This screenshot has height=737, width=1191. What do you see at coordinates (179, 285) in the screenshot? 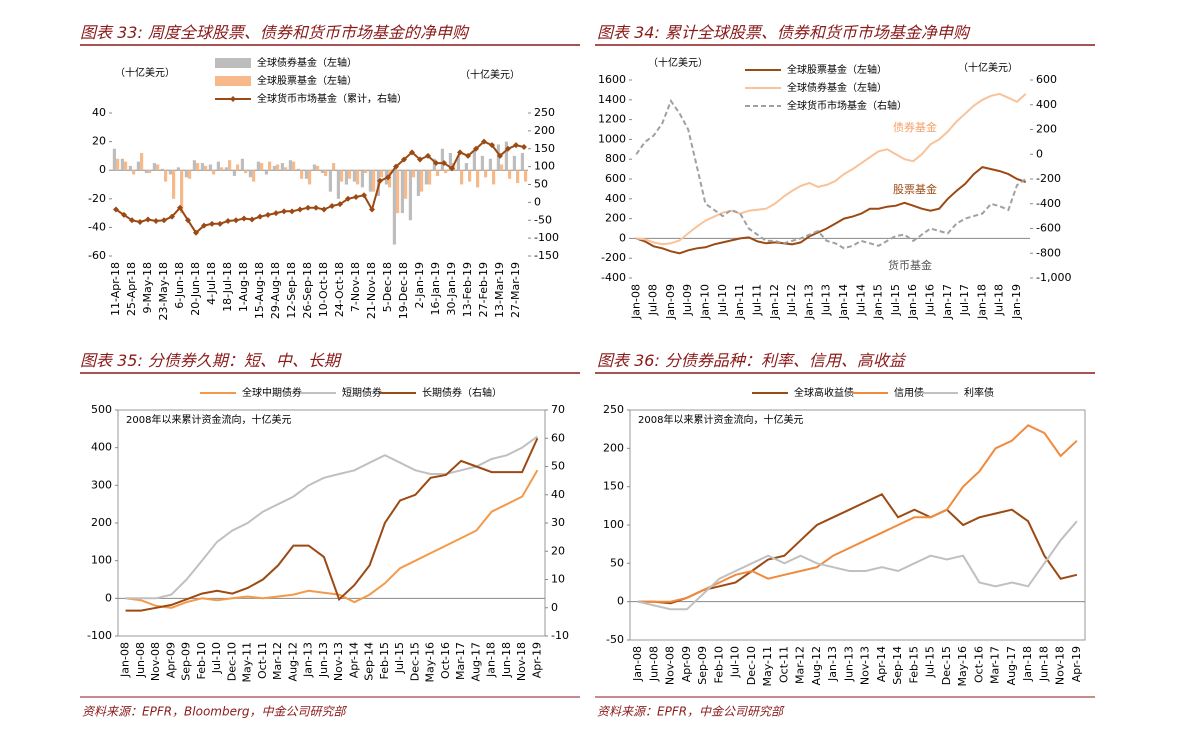
I see `x-tick-label: 6-Jun-18` at bounding box center [179, 285].